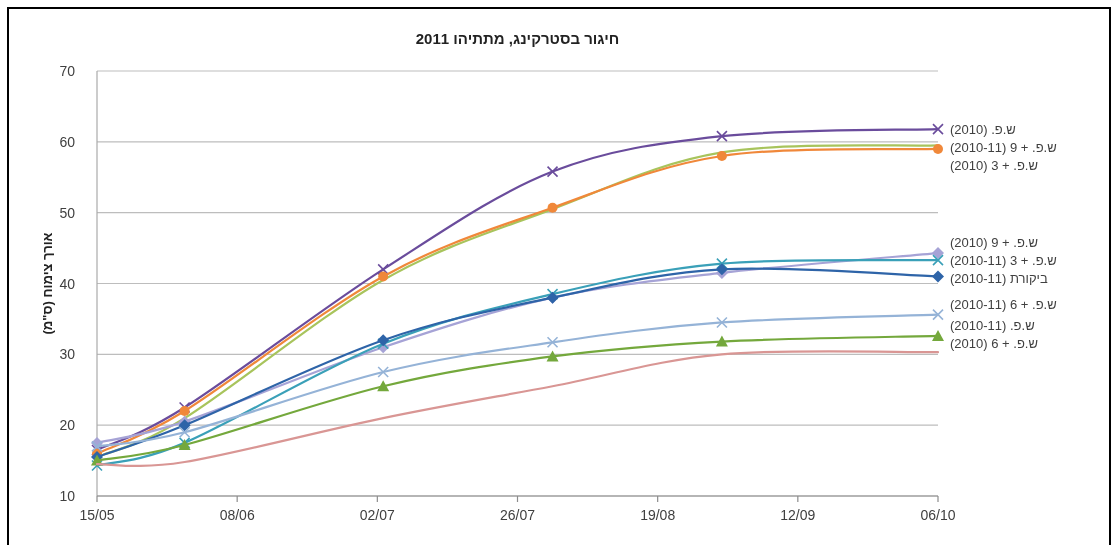  What do you see at coordinates (517, 38) in the screenshot?
I see `chart-title: חיגור בסטרקינג, מתתיהו 2011` at bounding box center [517, 38].